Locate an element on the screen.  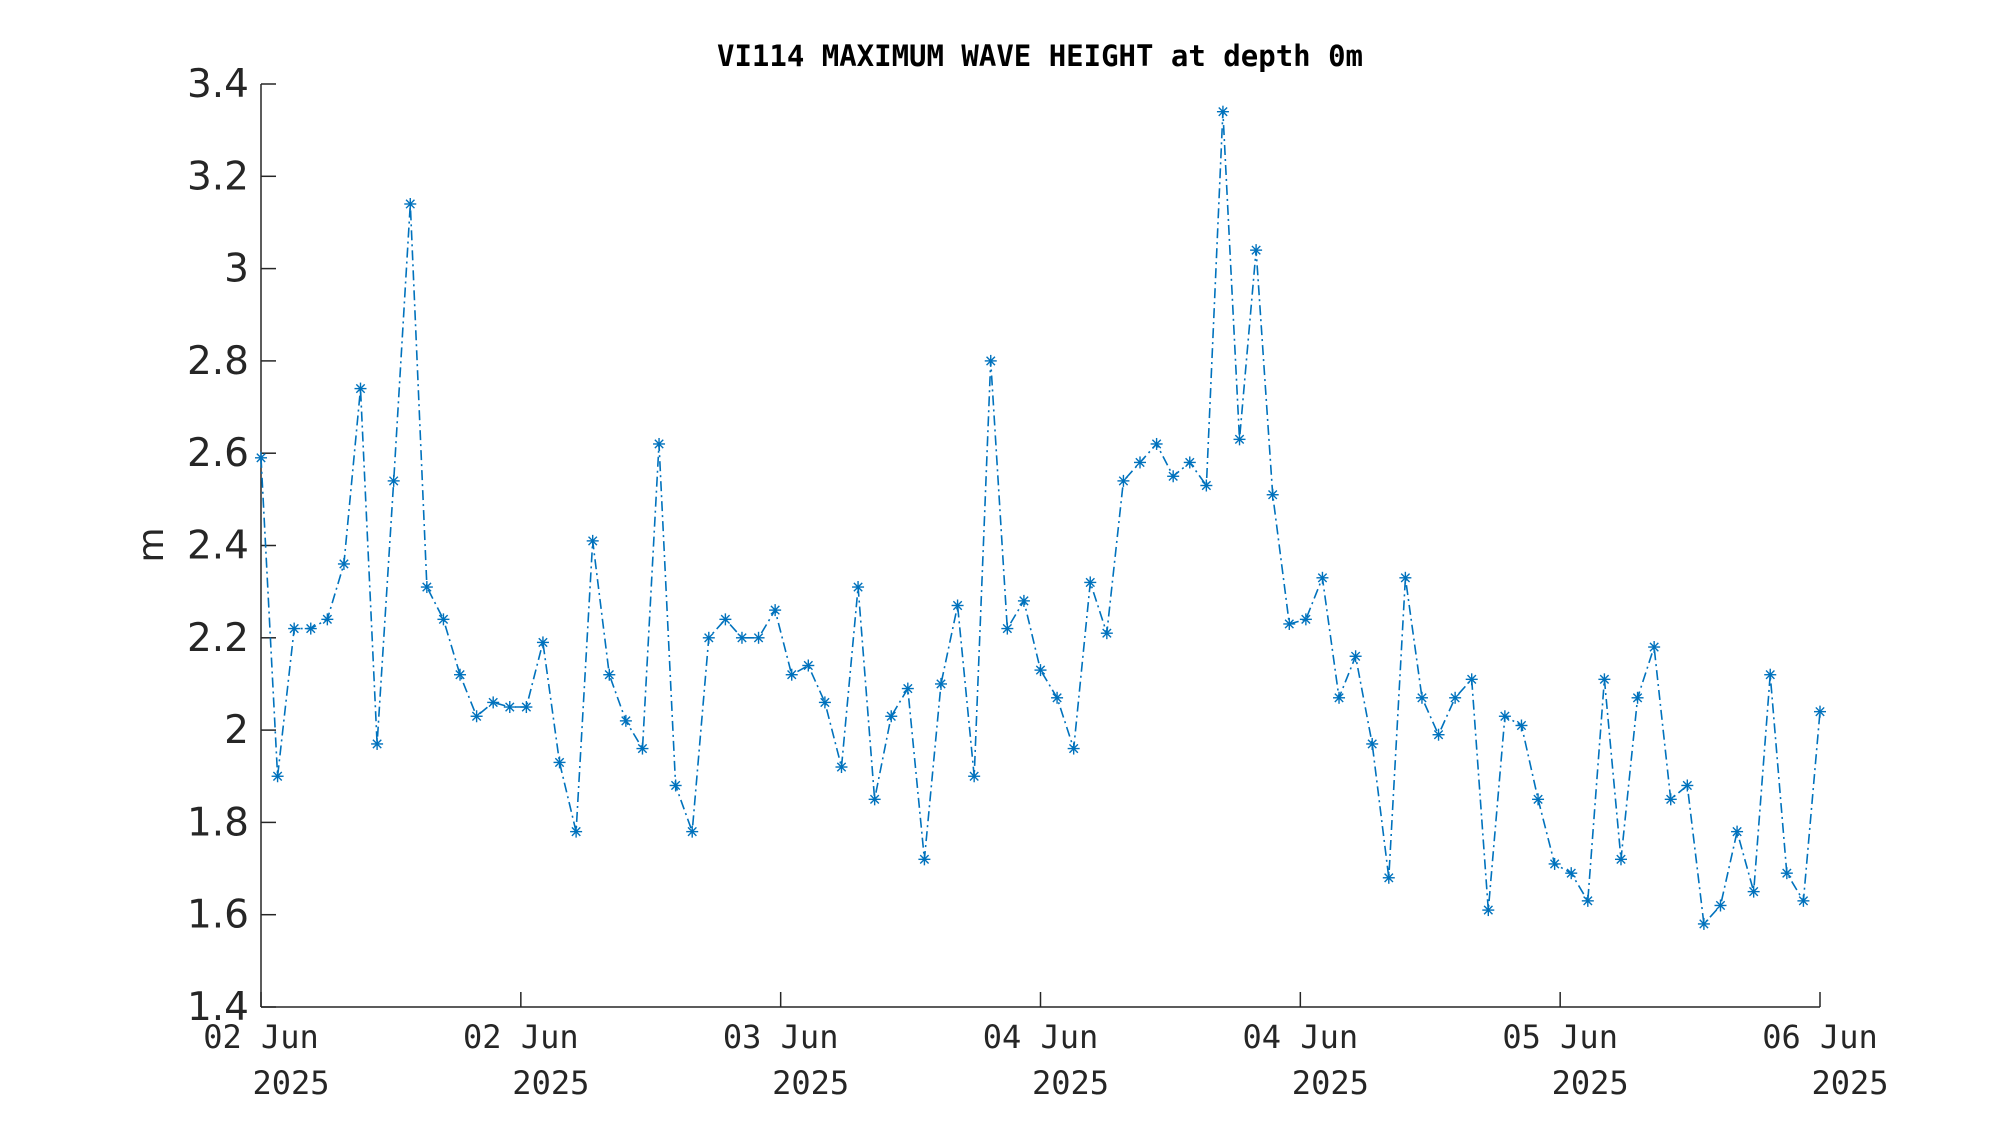
y-tick-label: 1.4 is located at coordinates (218, 1007).